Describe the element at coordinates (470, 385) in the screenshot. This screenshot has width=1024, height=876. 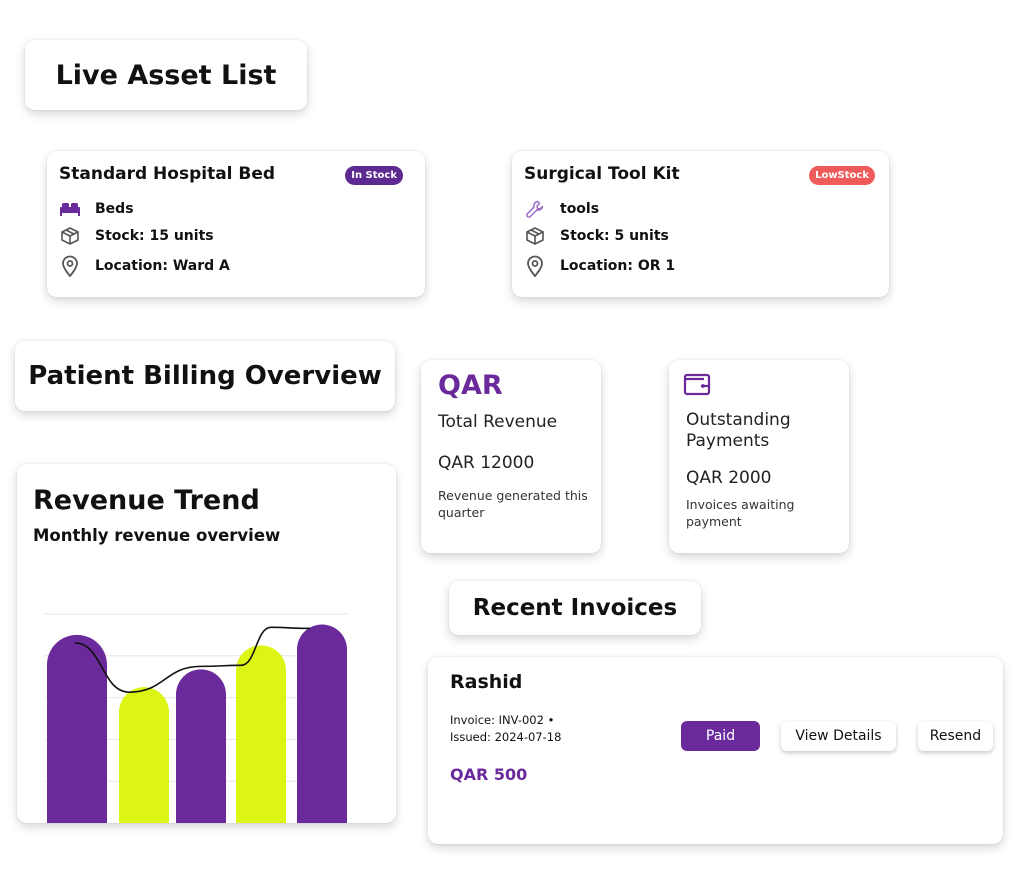
I see `currency-label: QAR` at that location.